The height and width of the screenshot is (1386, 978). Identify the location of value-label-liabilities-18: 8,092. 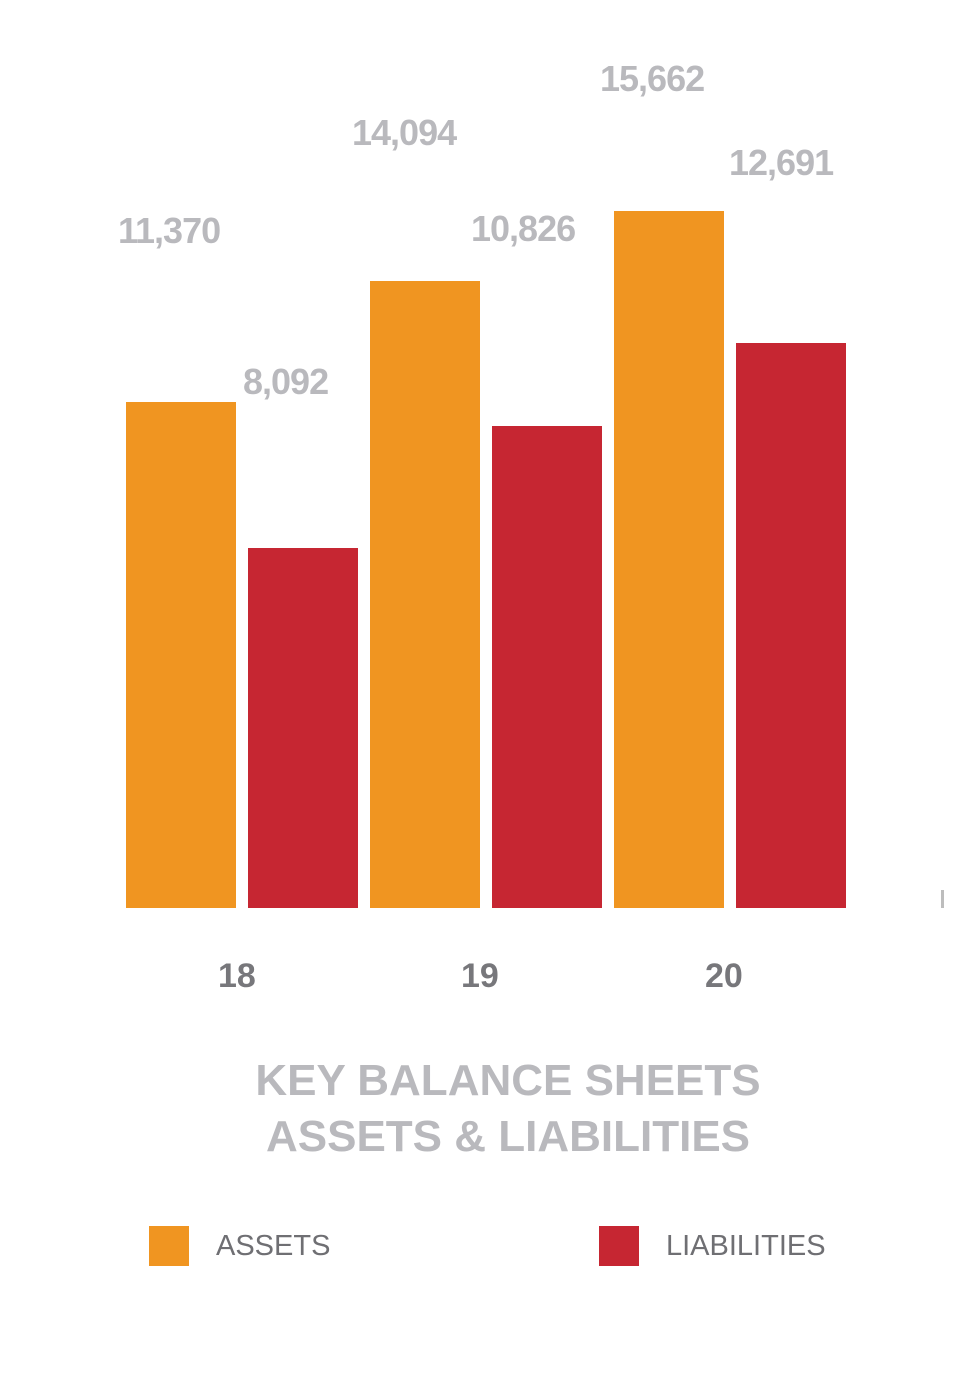
(286, 381).